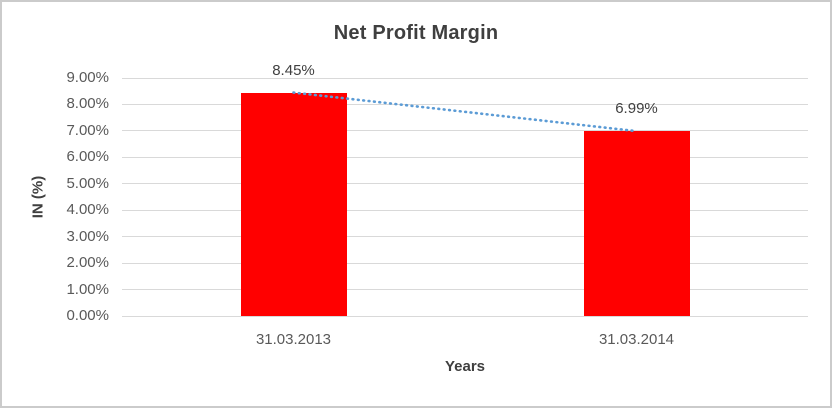 This screenshot has height=408, width=832. What do you see at coordinates (636, 339) in the screenshot?
I see `x-category-label: 31.03.2014` at bounding box center [636, 339].